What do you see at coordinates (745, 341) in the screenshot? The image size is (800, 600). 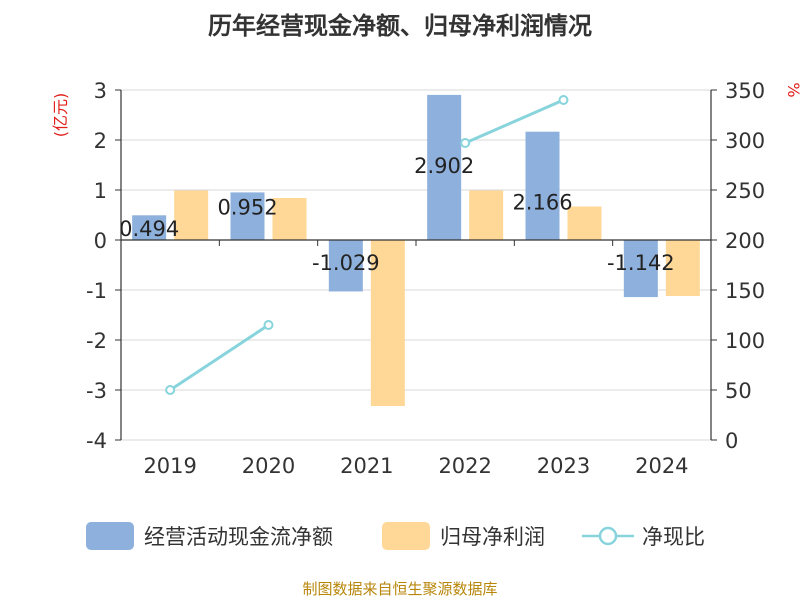 I see `right-axis-tick-label: 100` at bounding box center [745, 341].